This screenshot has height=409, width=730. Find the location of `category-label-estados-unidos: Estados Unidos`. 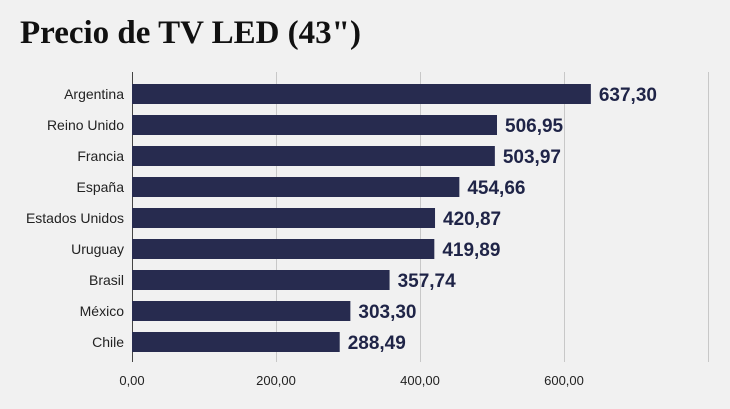

category-label-estados-unidos: Estados Unidos is located at coordinates (75, 218).